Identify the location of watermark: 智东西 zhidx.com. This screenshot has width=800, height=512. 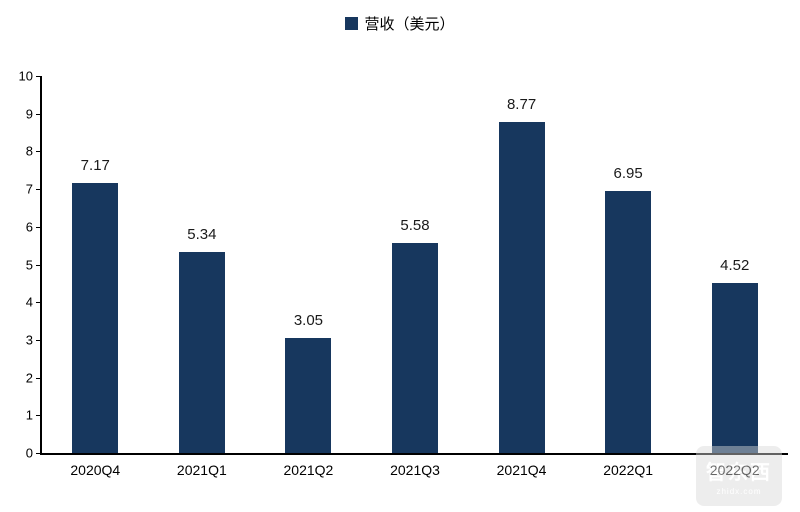
(739, 476).